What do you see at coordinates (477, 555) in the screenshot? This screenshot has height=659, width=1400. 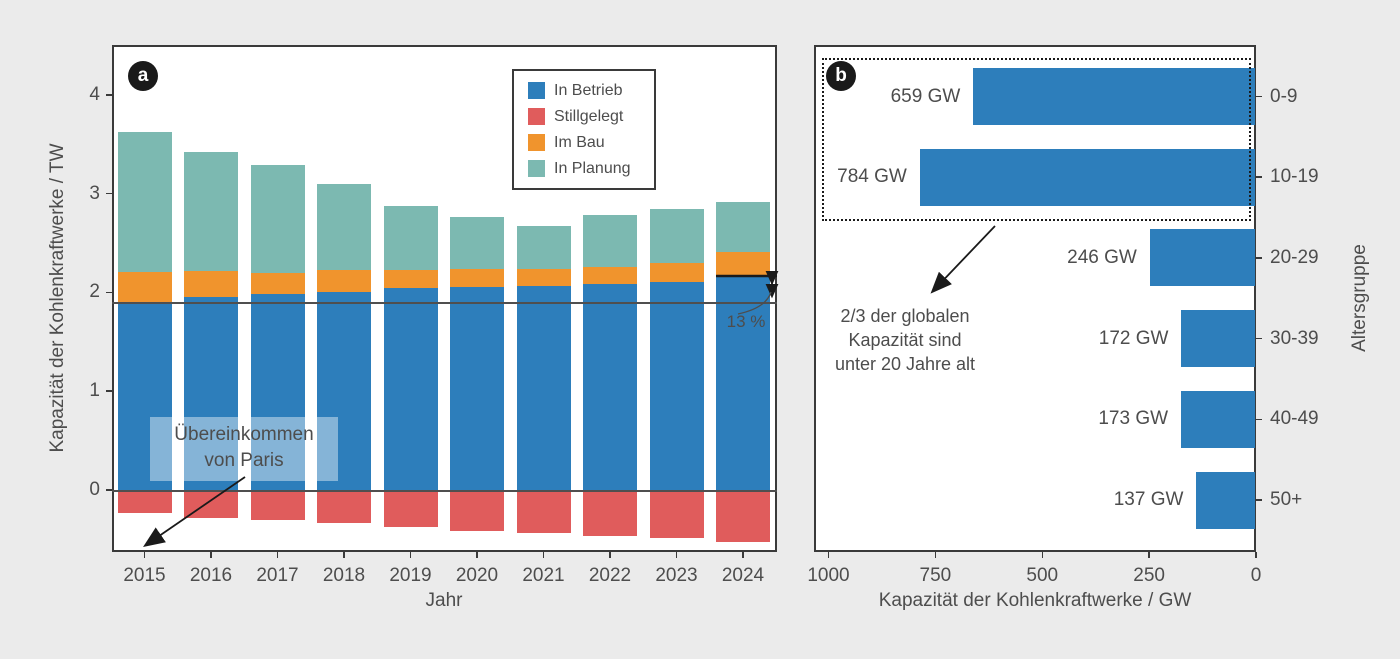 I see `x-tick-2020` at bounding box center [477, 555].